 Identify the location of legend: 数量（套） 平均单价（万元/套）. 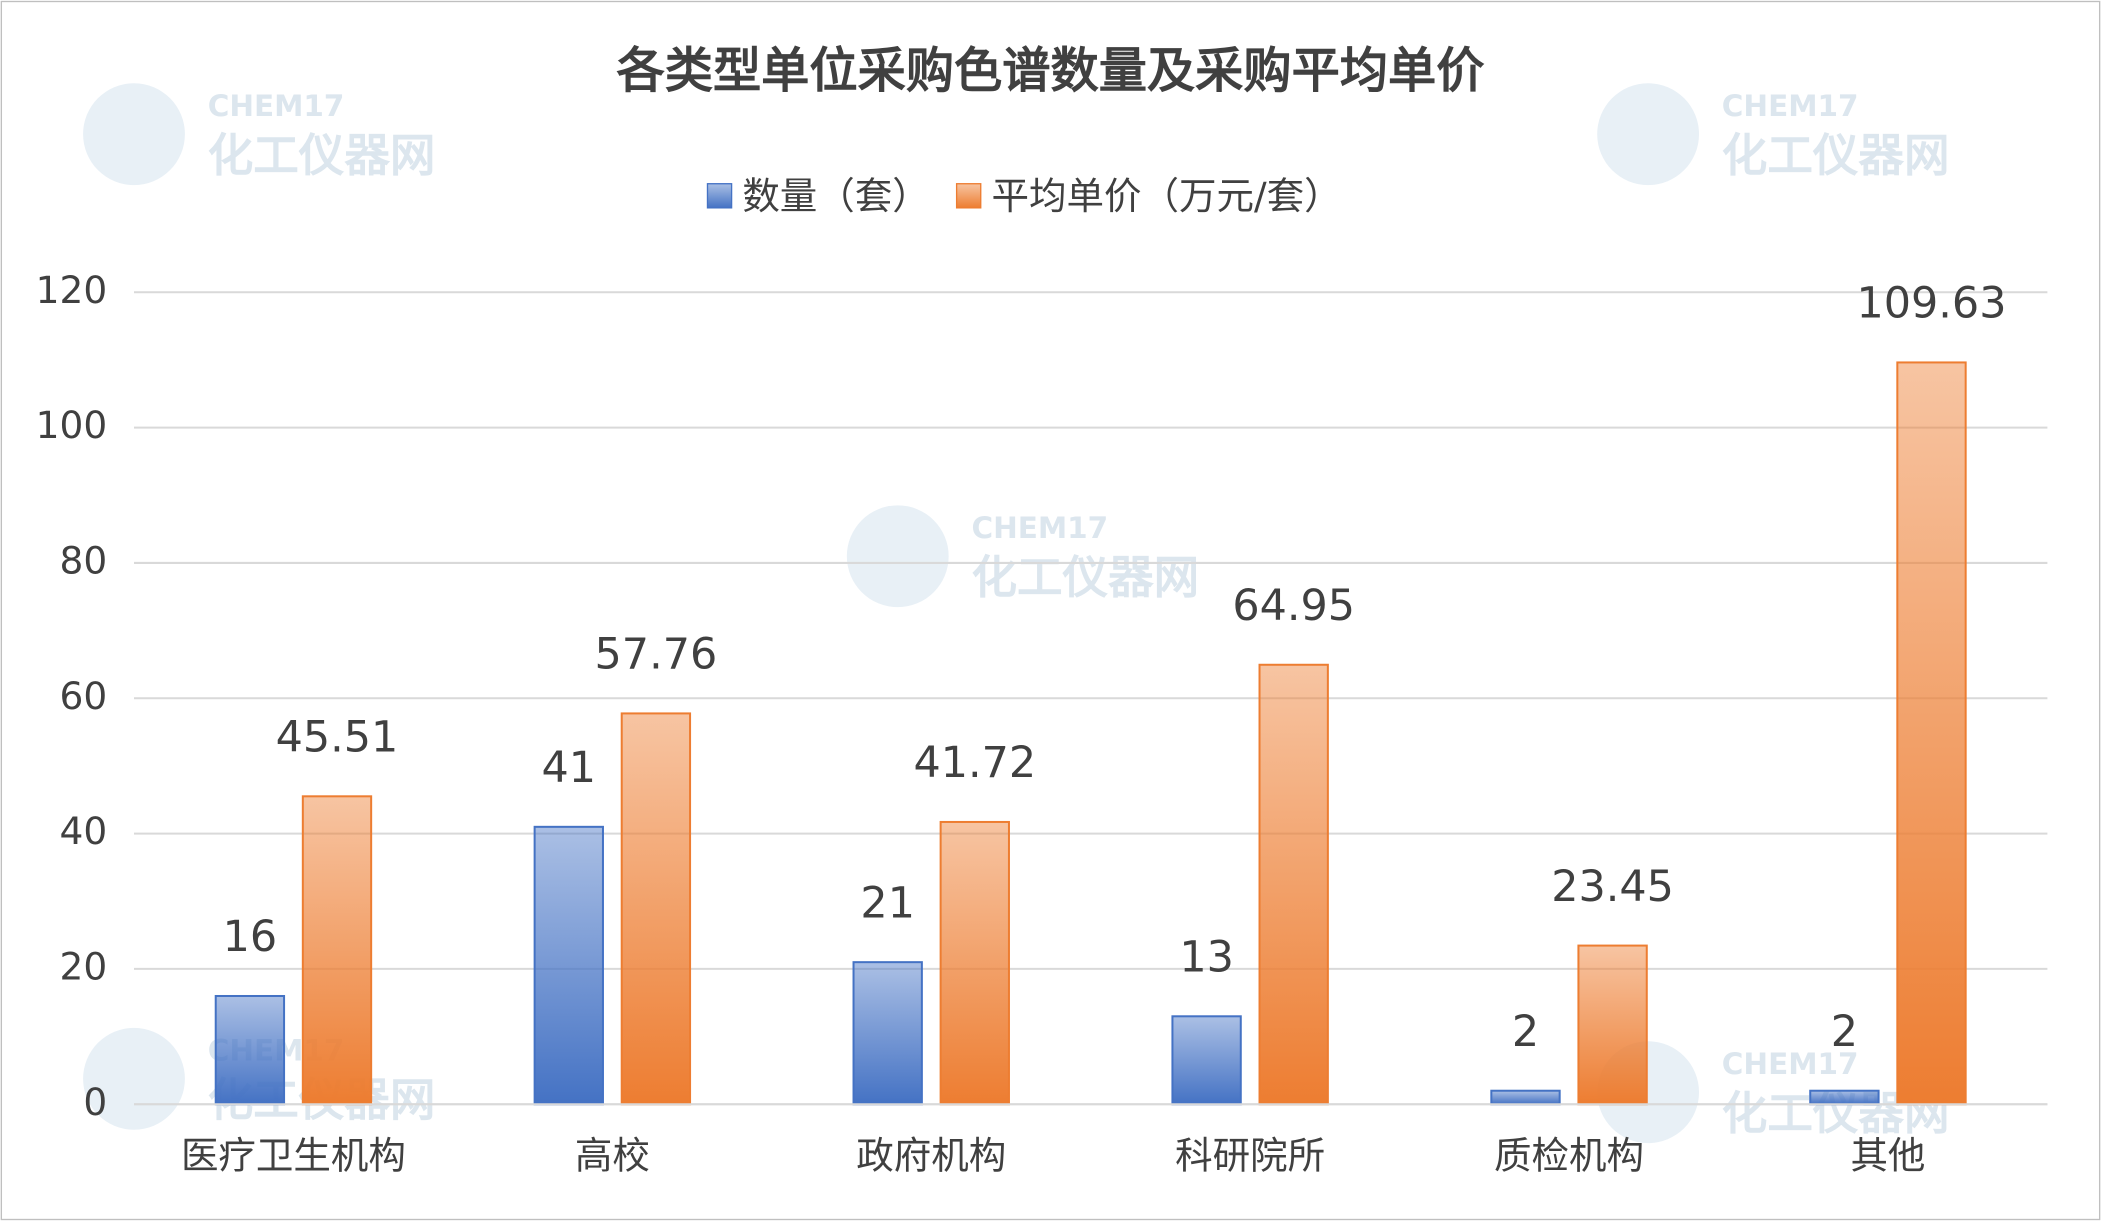
(1024, 196).